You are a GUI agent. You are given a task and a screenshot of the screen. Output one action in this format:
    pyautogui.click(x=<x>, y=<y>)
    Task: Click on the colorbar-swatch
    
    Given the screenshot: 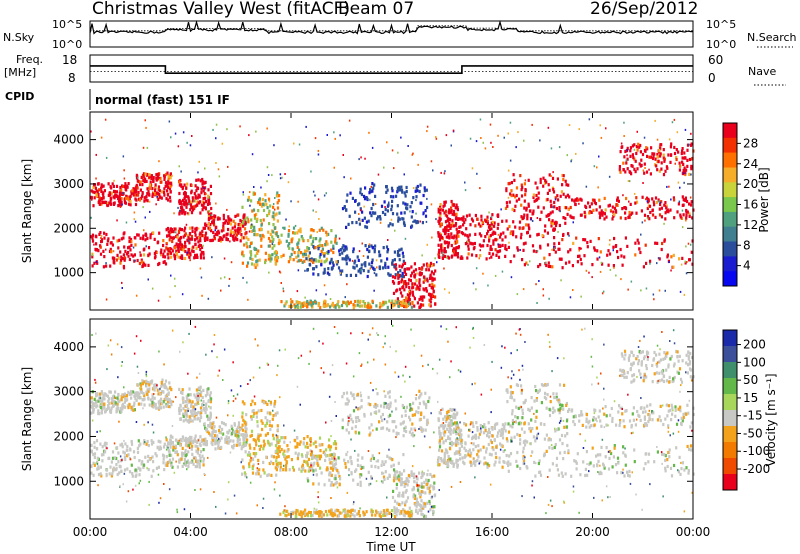 What is the action you would take?
    pyautogui.click(x=730, y=234)
    